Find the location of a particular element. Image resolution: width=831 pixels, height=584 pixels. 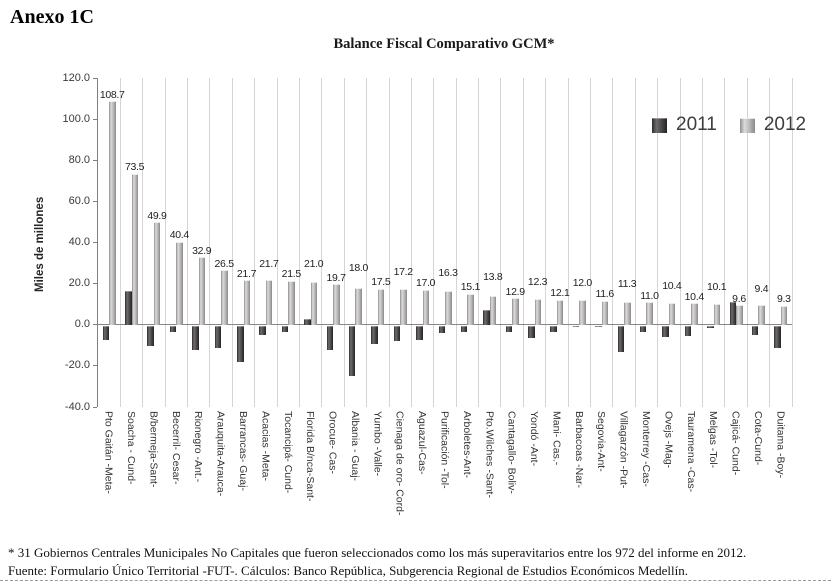

x-category-label: Becerril- Cesar- is located at coordinates (175, 448).